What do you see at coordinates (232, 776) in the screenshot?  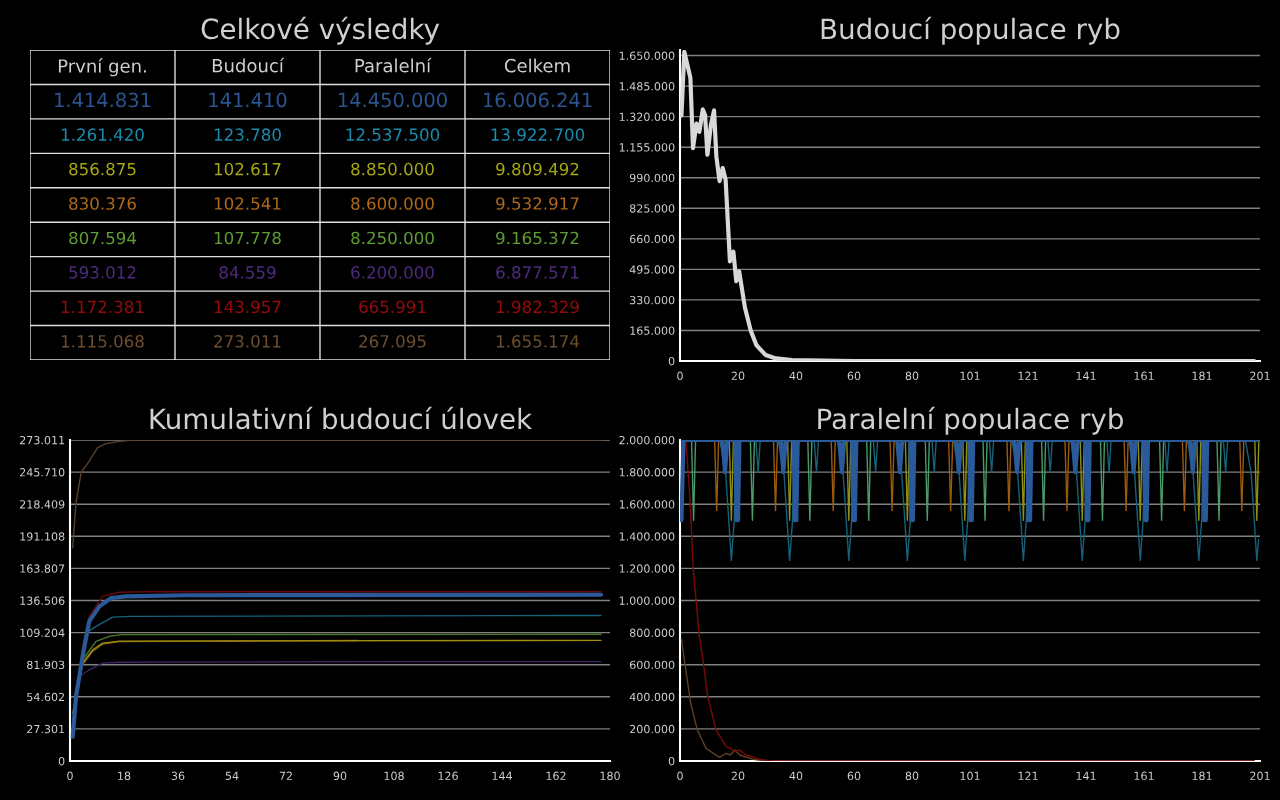 I see `x-tick-label: 54` at bounding box center [232, 776].